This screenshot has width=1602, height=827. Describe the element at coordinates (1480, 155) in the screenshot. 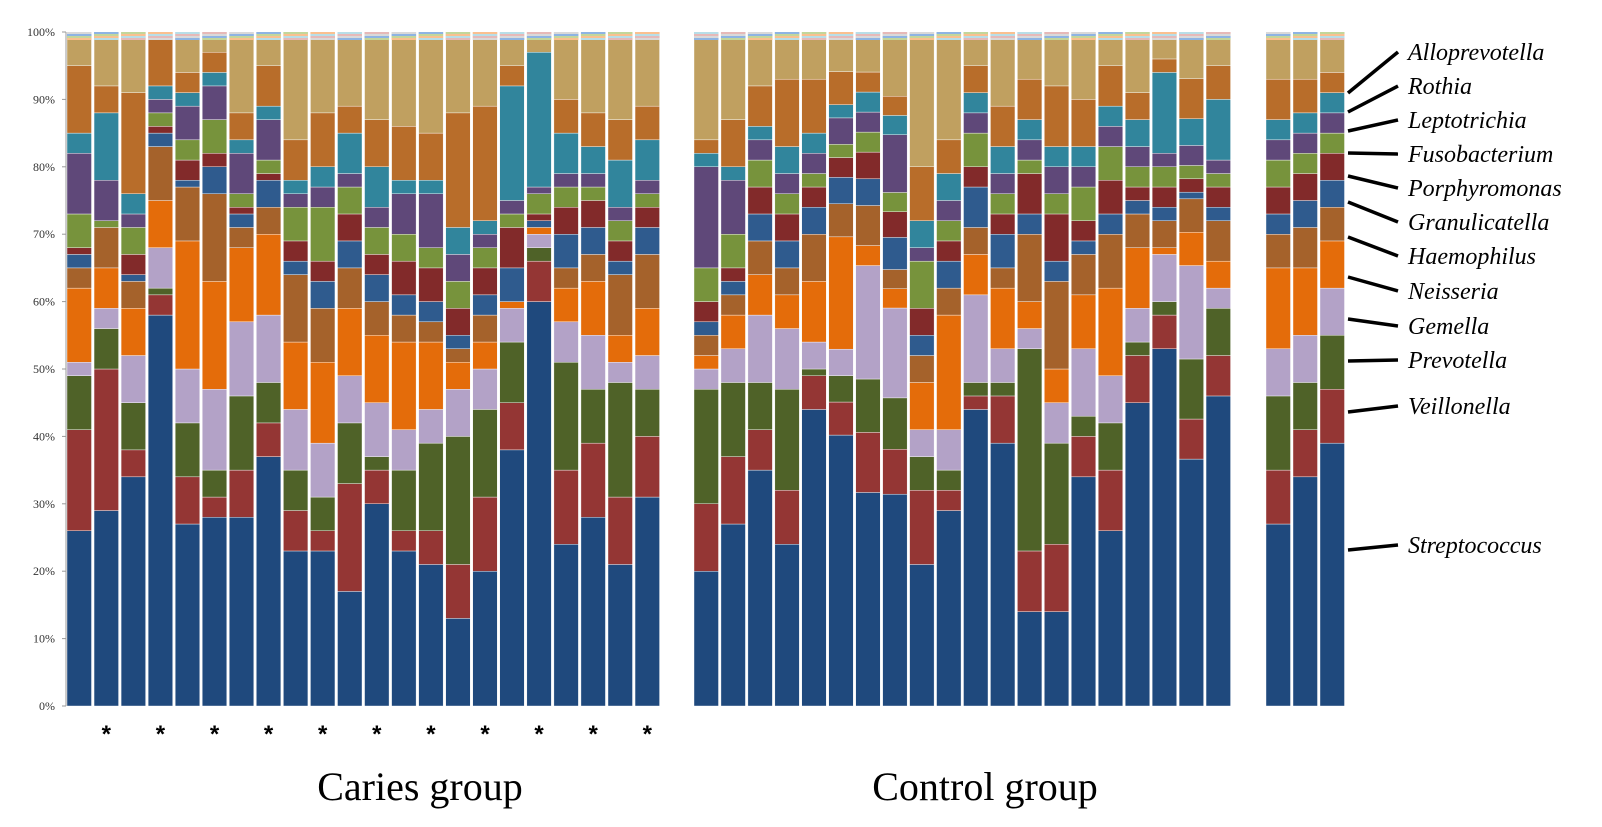

I see `legend-label-fusobacterium: Fusobacterium` at that location.